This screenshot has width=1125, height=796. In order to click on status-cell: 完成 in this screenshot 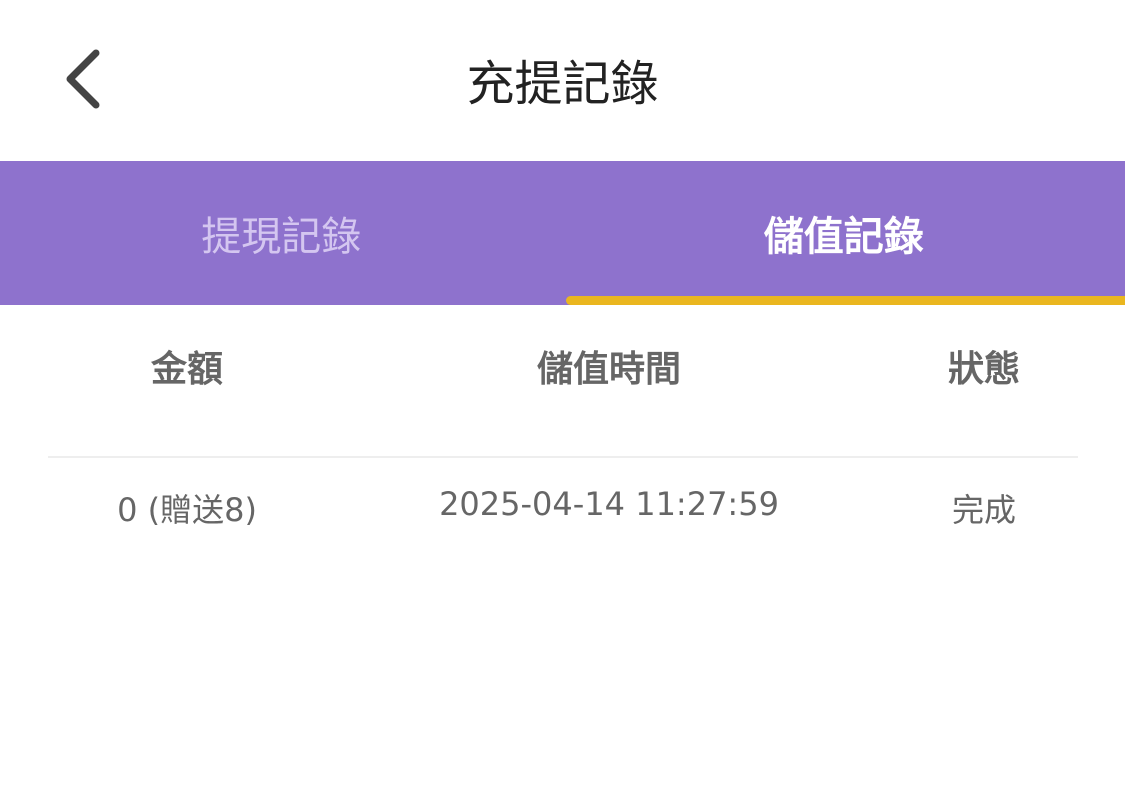, I will do `click(984, 510)`.